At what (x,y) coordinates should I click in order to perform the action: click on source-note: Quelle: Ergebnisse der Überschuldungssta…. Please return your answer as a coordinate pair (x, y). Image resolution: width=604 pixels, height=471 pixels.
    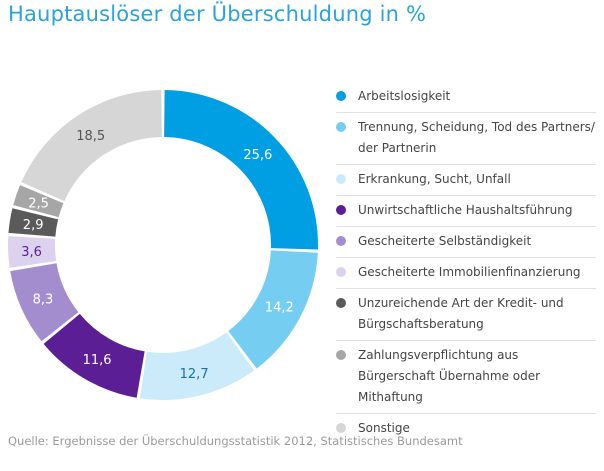
    Looking at the image, I should click on (235, 441).